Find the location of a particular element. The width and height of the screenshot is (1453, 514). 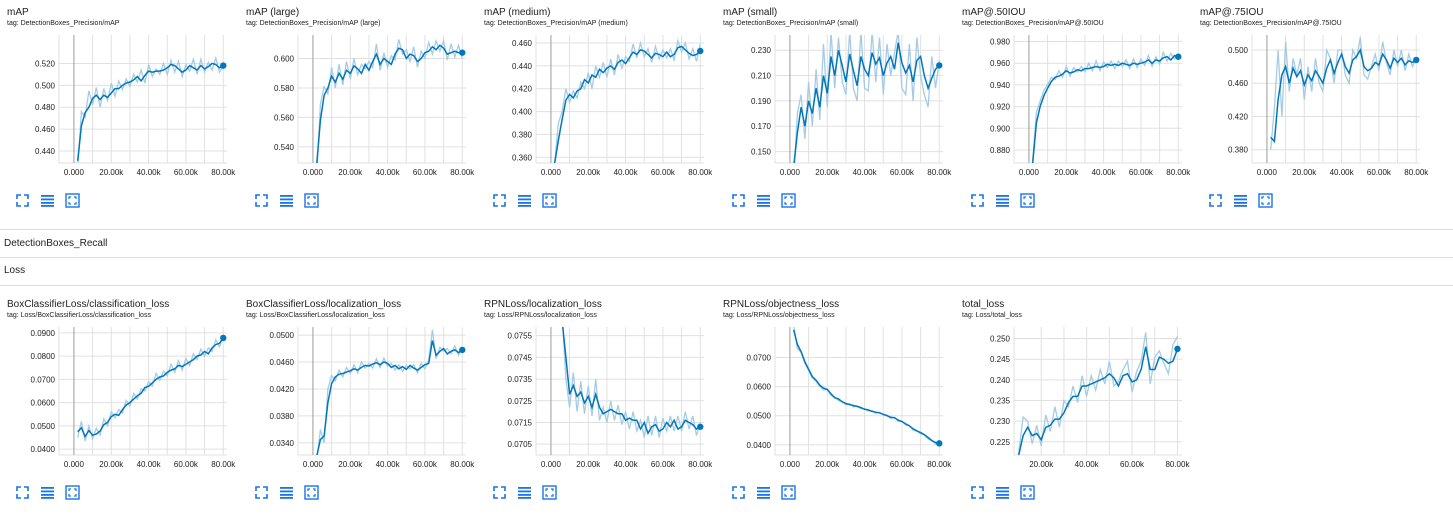

chart-title: mAP@.75IOU is located at coordinates (1232, 12).